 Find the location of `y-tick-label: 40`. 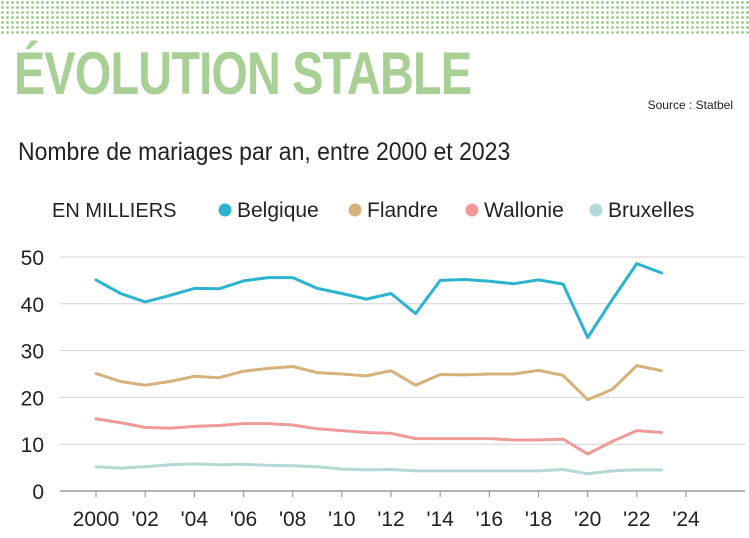

y-tick-label: 40 is located at coordinates (32, 305).